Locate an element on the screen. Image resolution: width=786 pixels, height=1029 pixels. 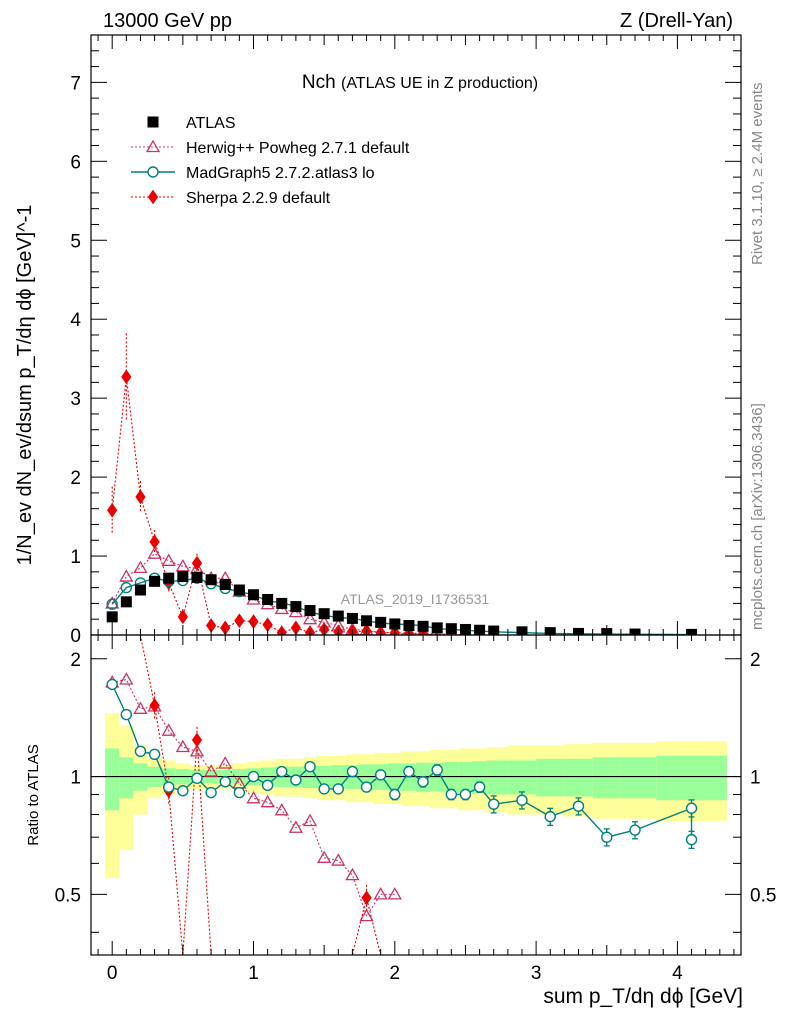
y-tick-label: 5 is located at coordinates (75, 241).